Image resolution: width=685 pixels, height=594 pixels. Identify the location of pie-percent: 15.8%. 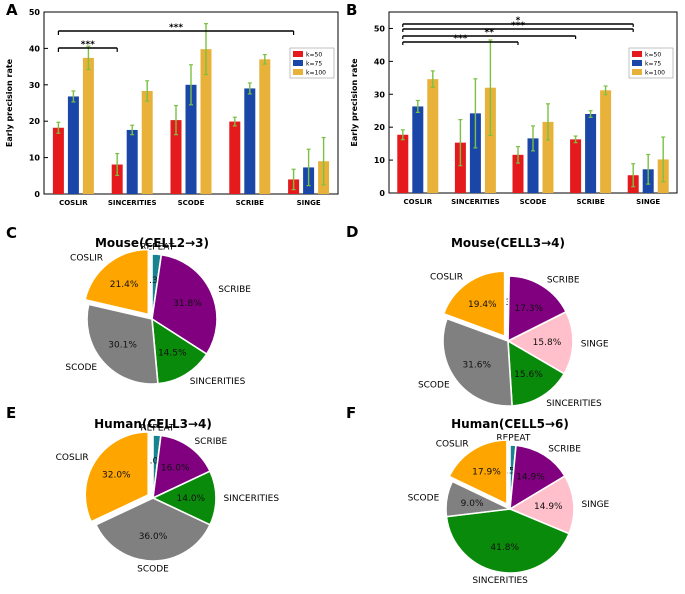
(547, 343).